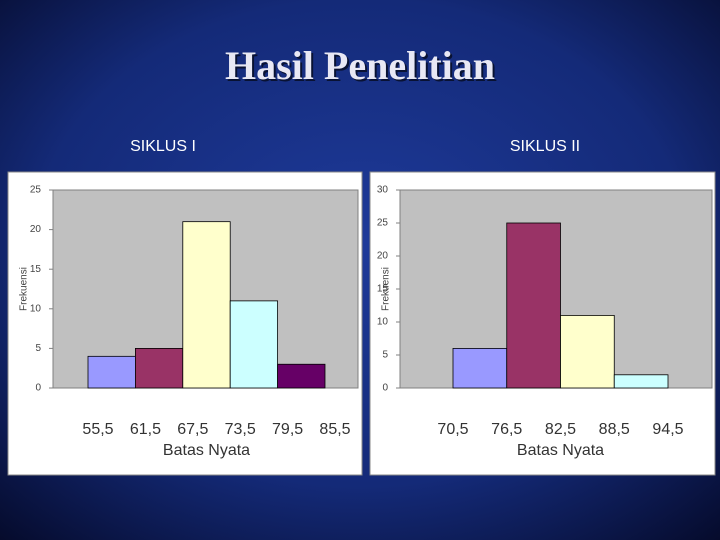 The width and height of the screenshot is (720, 540). I want to click on slide-title: Hasil Penelitian, so click(360, 65).